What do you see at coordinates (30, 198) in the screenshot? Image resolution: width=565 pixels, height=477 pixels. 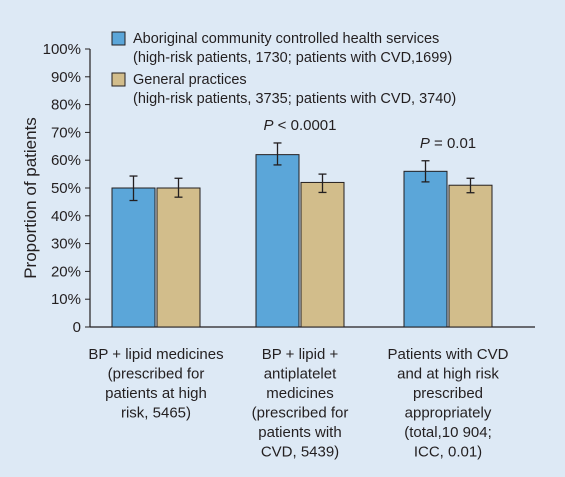 I see `y-axis-label: Proportion of patients` at bounding box center [30, 198].